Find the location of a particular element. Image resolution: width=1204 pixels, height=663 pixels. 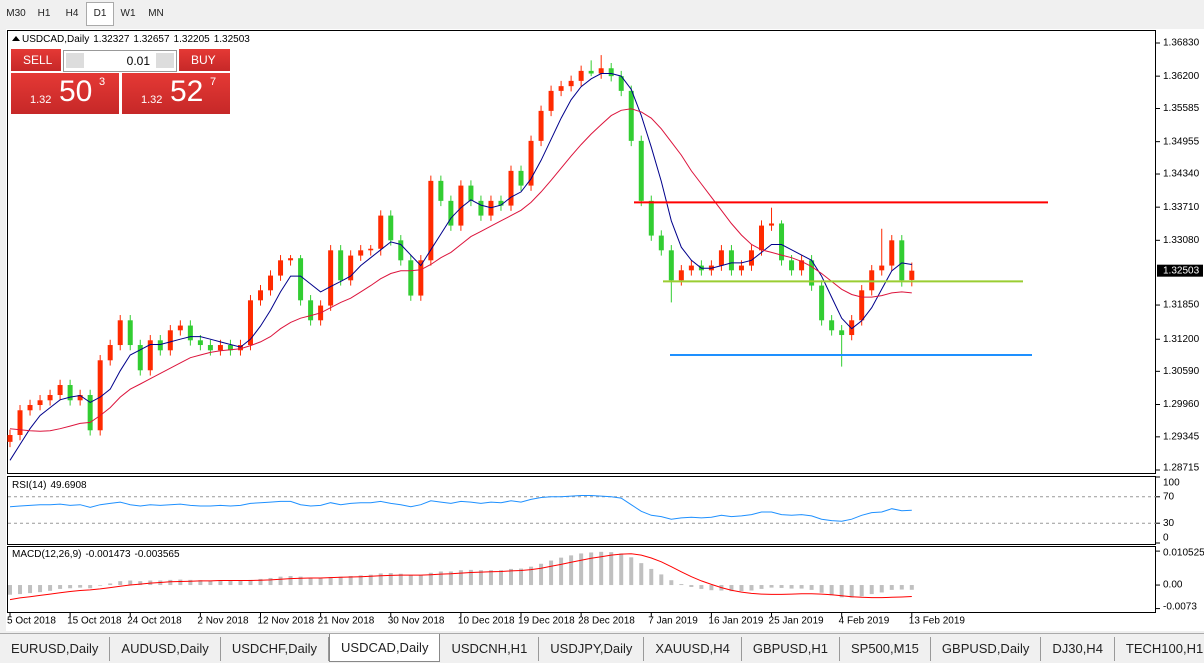

macd-pane is located at coordinates (581, 579).